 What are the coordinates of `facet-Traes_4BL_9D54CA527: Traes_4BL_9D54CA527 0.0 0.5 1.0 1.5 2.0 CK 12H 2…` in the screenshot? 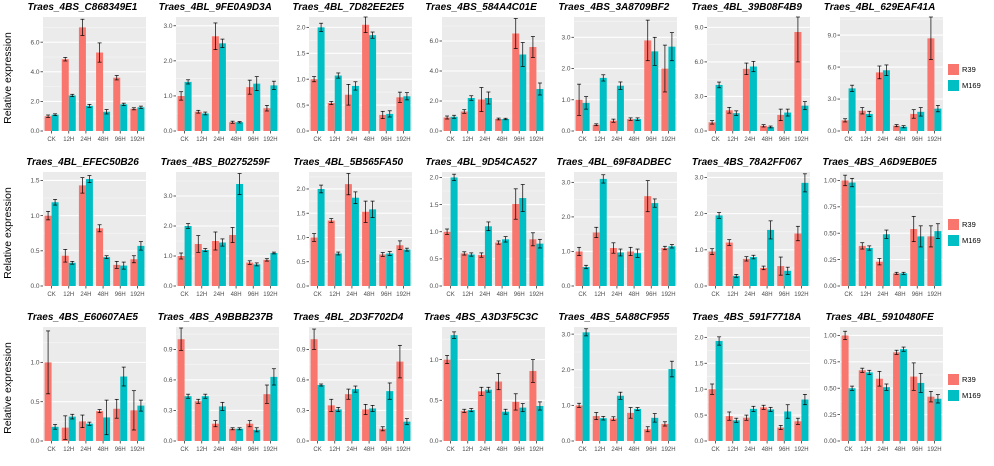 It's located at (481, 232).